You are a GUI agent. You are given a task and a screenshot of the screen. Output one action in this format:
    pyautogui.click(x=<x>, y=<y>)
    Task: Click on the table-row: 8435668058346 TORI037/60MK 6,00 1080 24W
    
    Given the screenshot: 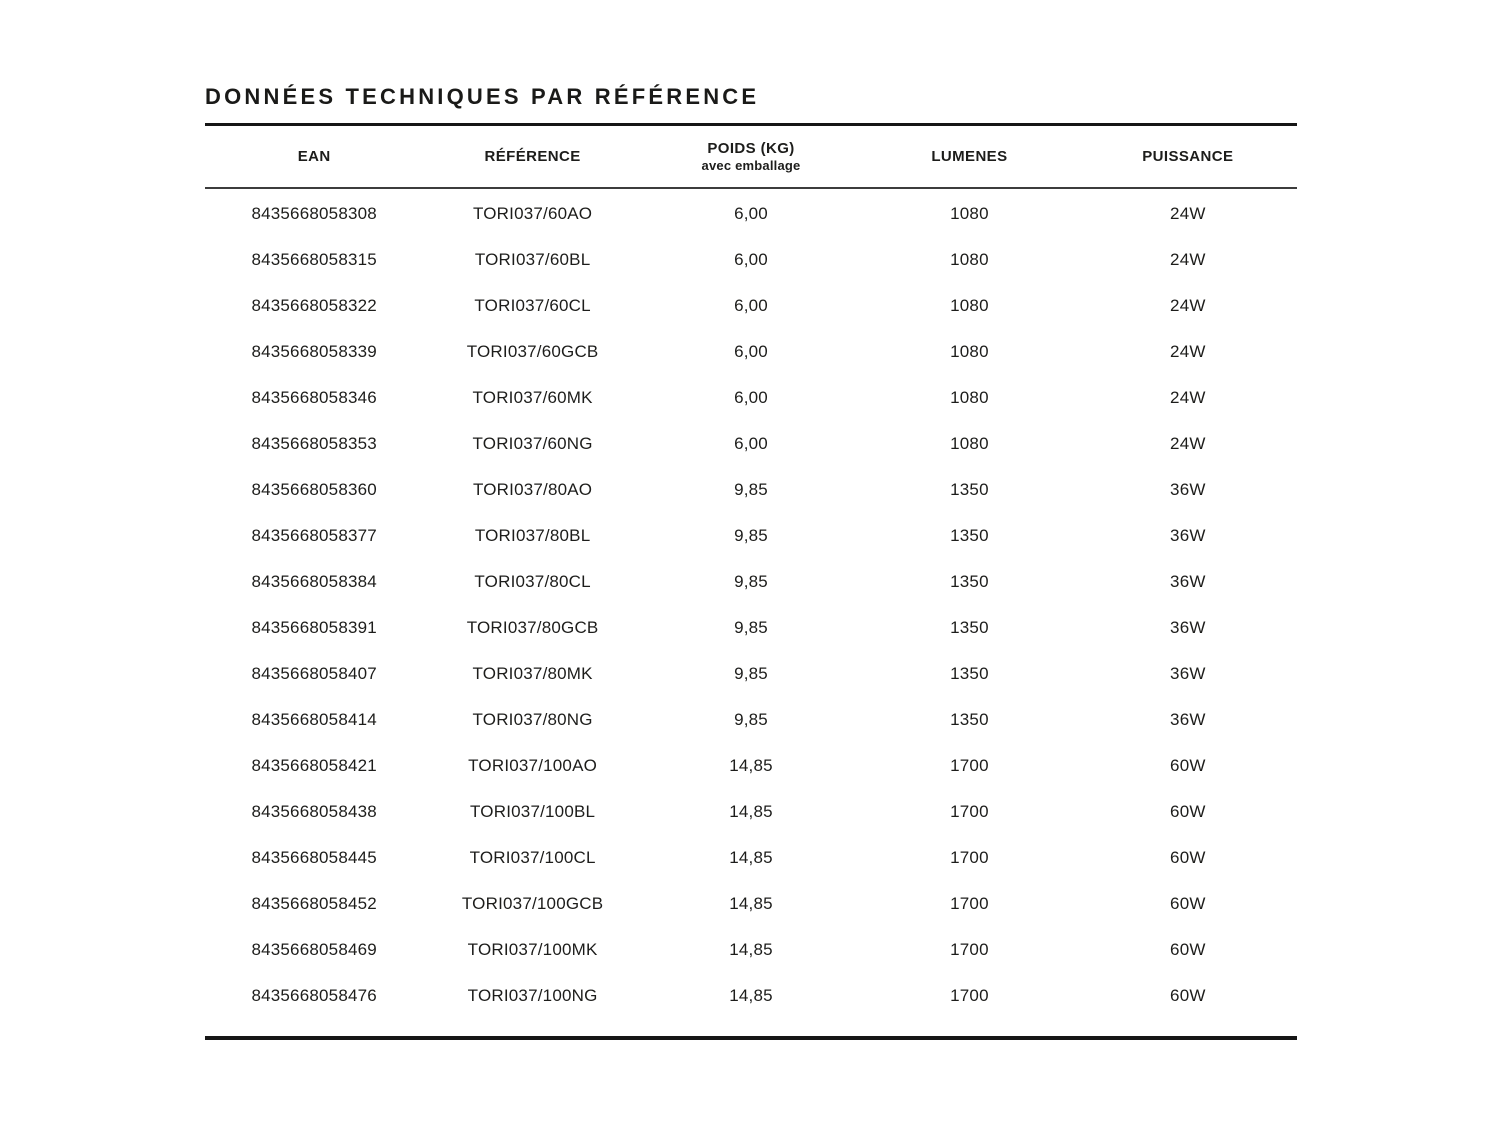 What is the action you would take?
    pyautogui.click(x=751, y=398)
    